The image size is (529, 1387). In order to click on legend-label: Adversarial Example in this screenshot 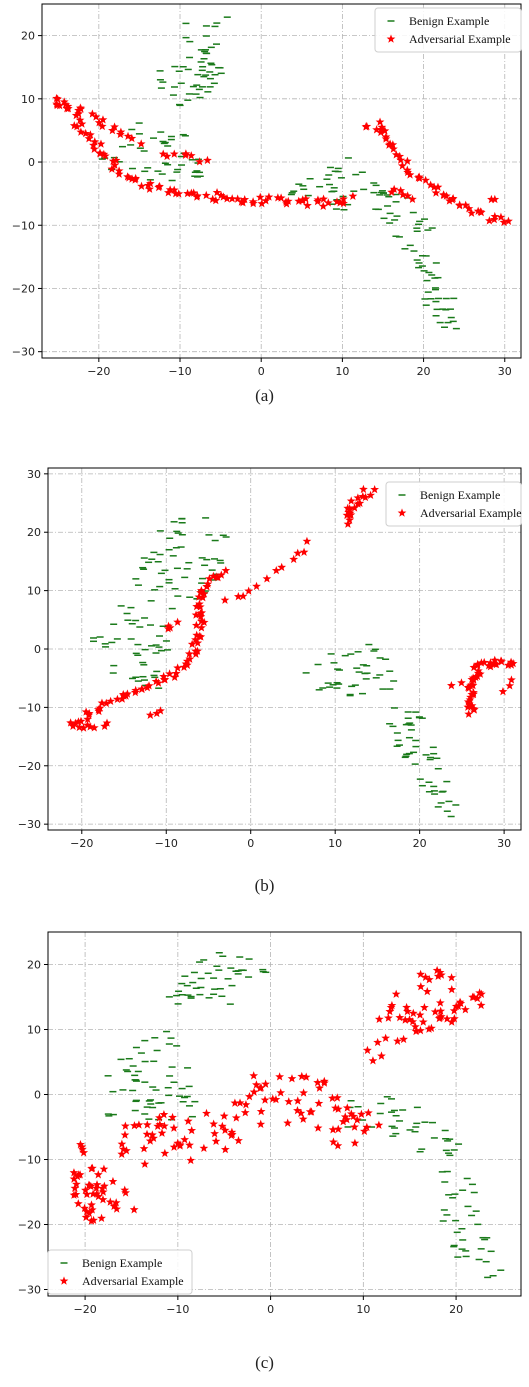, I will do `click(471, 513)`.